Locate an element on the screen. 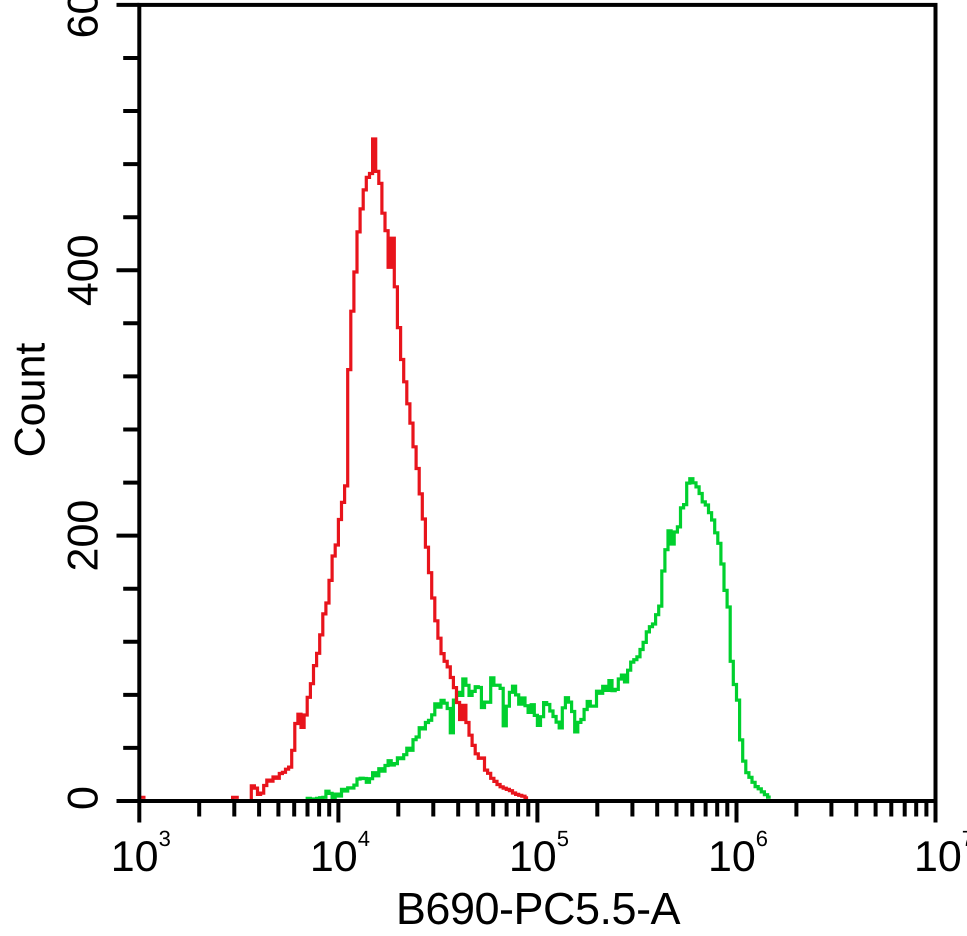  svg-text: Count is located at coordinates (31, 400).